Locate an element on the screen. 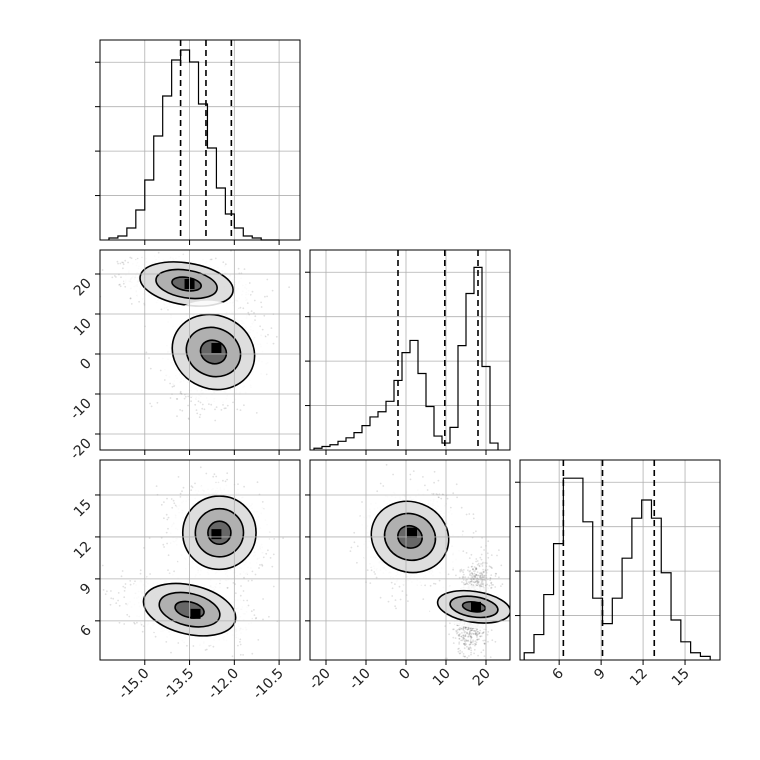 The height and width of the screenshot is (760, 760). density-peak is located at coordinates (216, 348).